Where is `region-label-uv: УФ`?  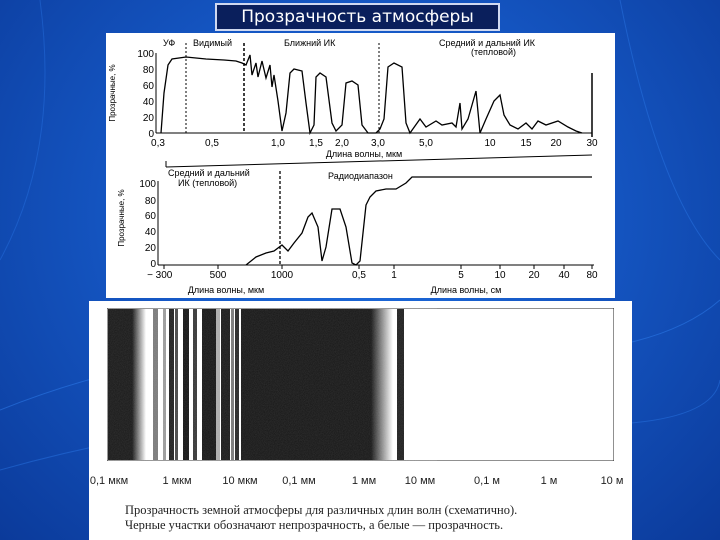 region-label-uv: УФ is located at coordinates (169, 43).